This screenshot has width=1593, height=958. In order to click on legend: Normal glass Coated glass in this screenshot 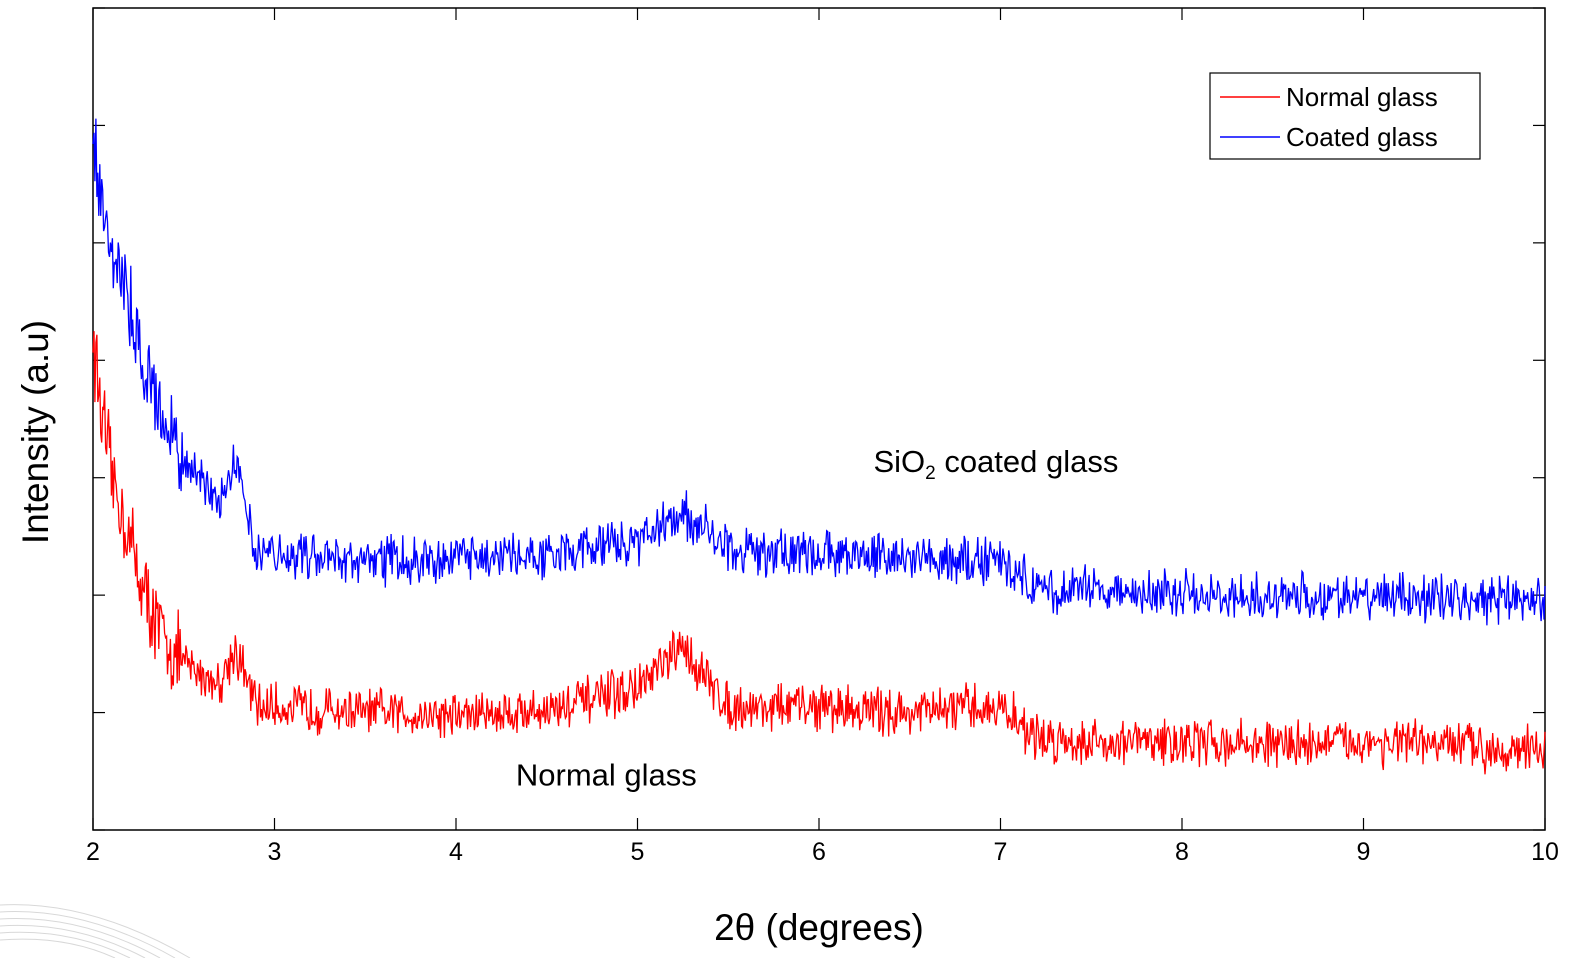, I will do `click(1345, 116)`.